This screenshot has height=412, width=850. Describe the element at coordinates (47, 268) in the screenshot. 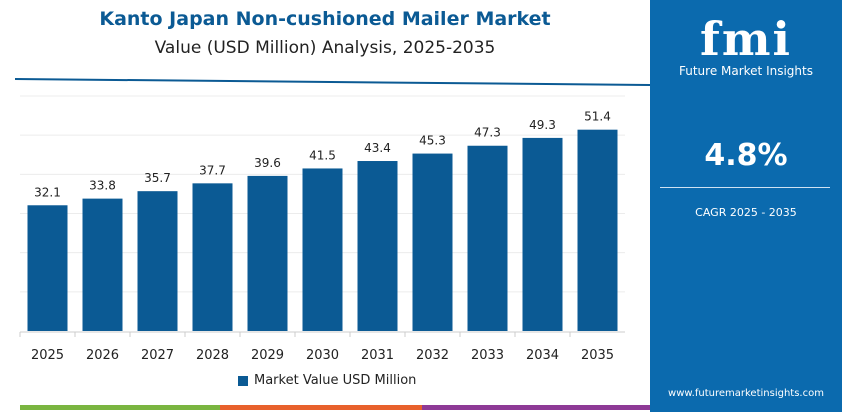

I see `bar-2025` at that location.